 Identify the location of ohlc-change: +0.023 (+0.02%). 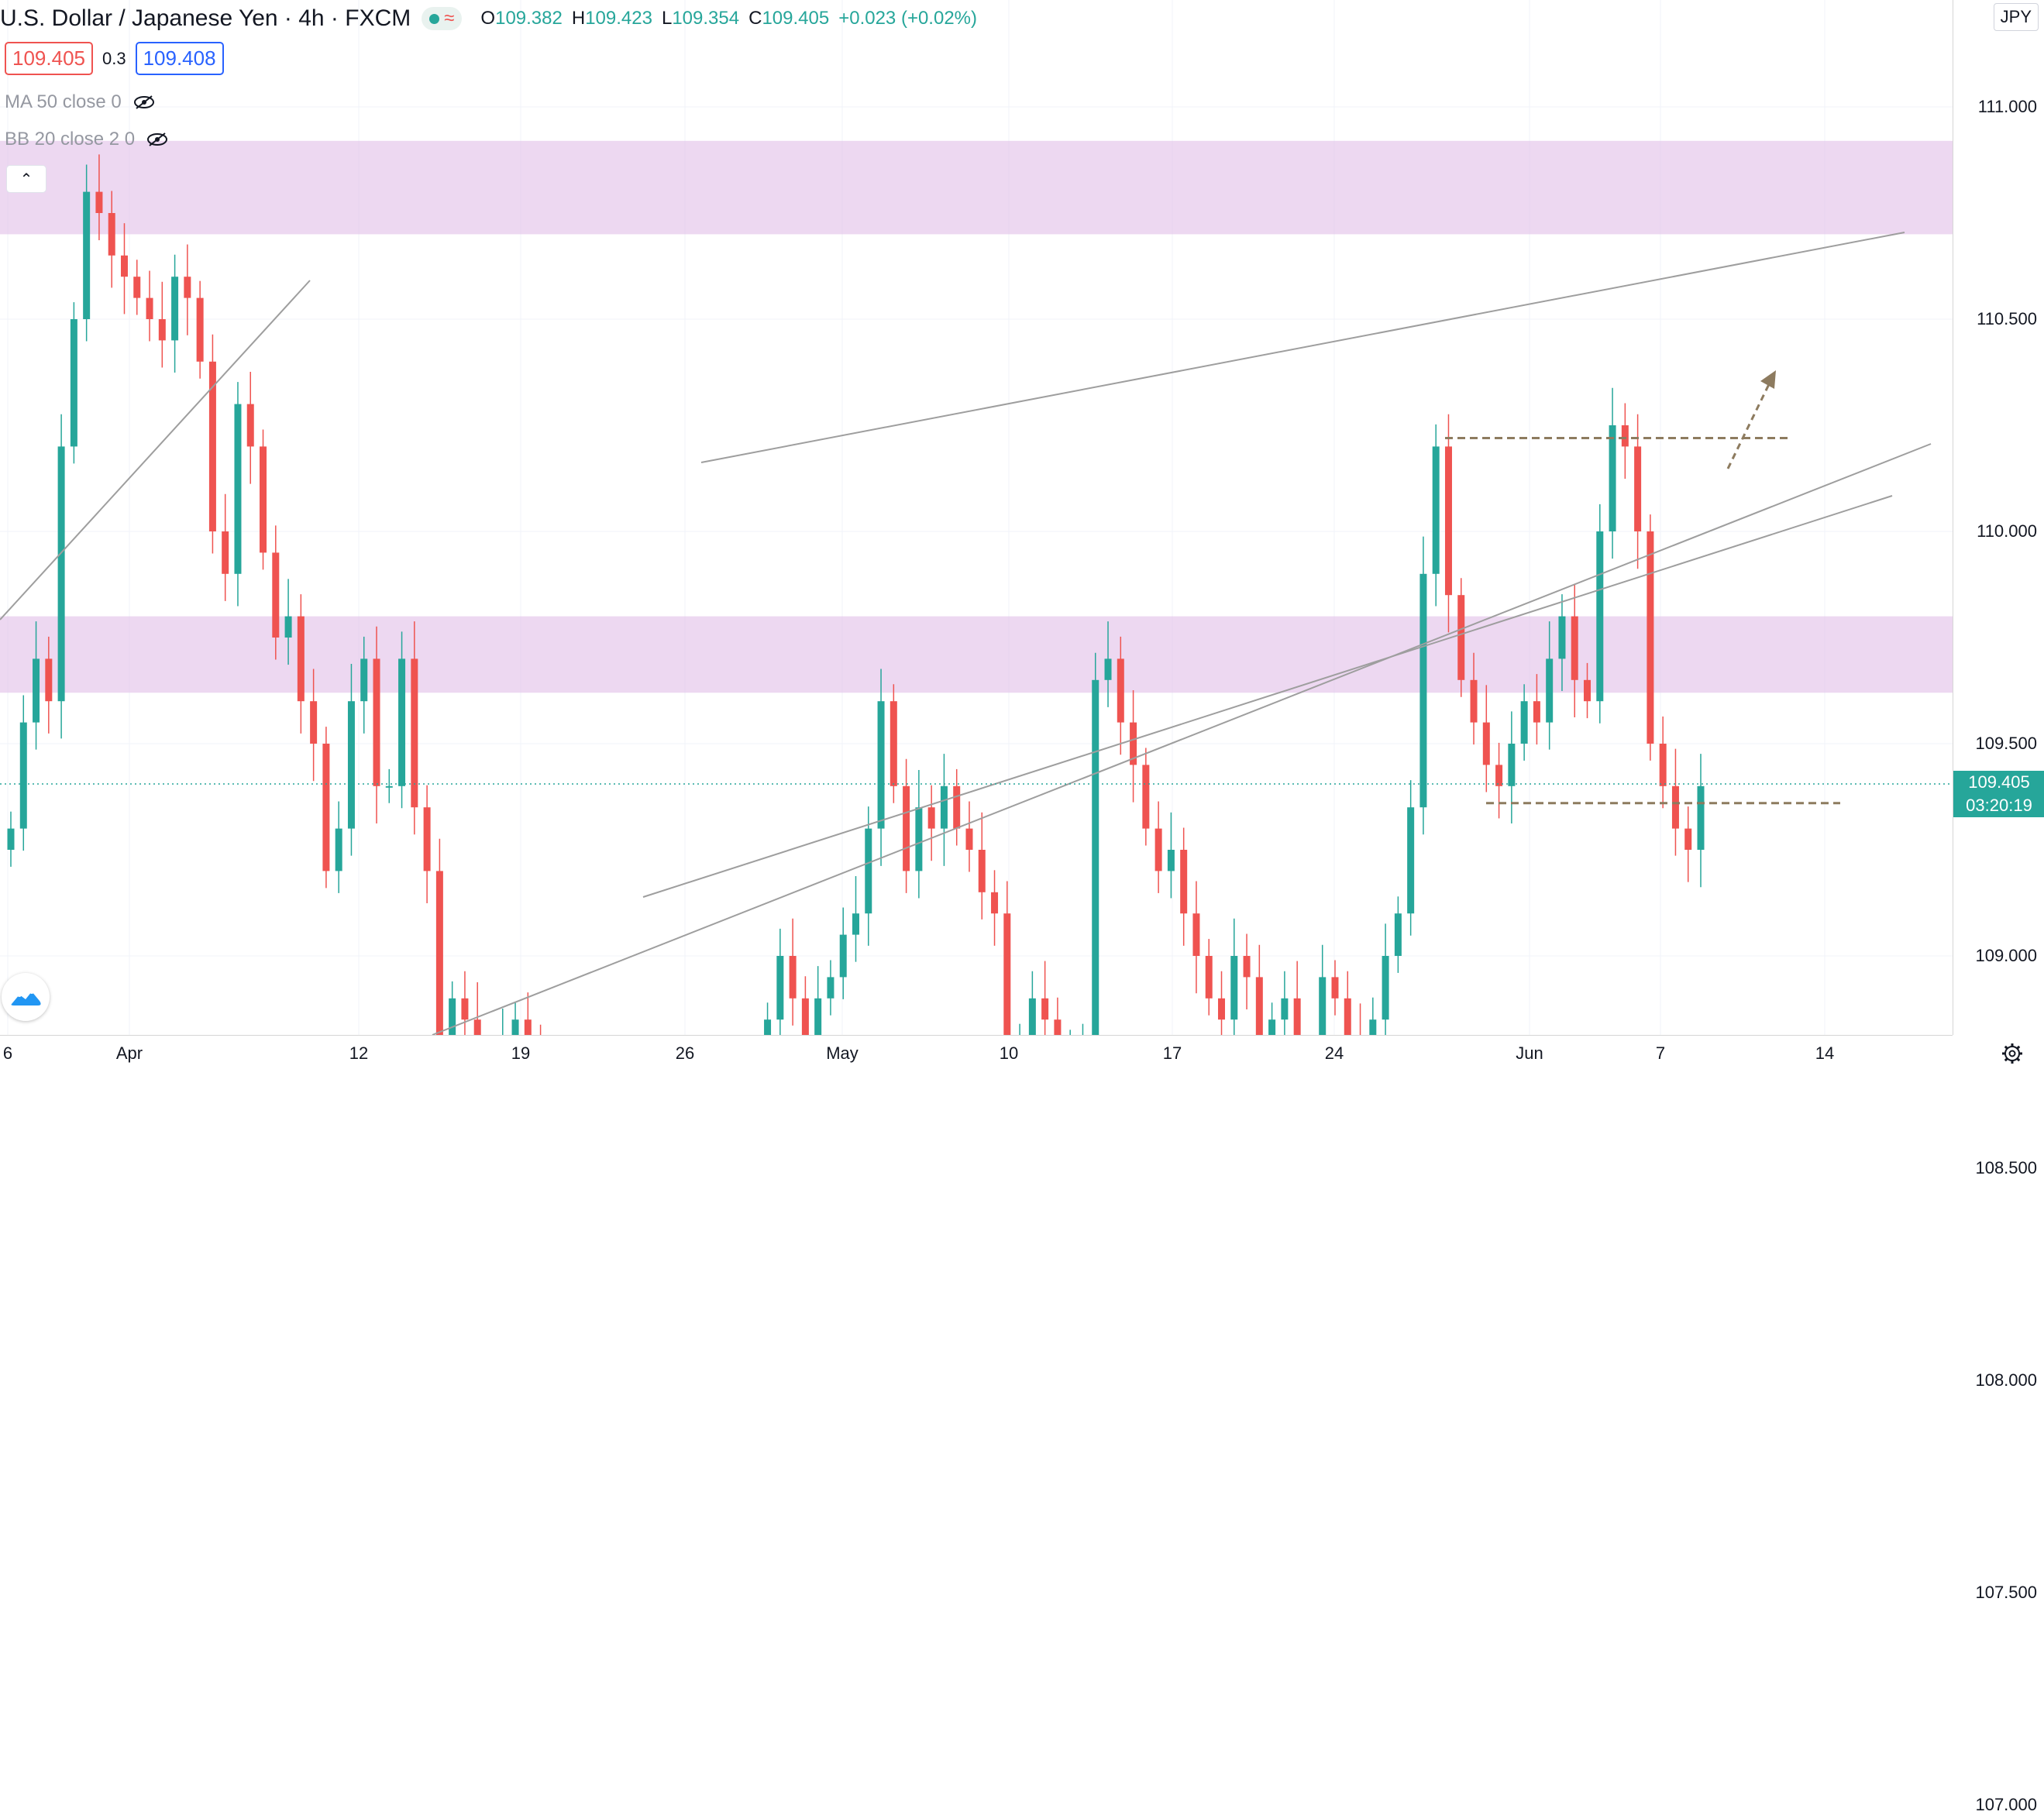
(907, 18).